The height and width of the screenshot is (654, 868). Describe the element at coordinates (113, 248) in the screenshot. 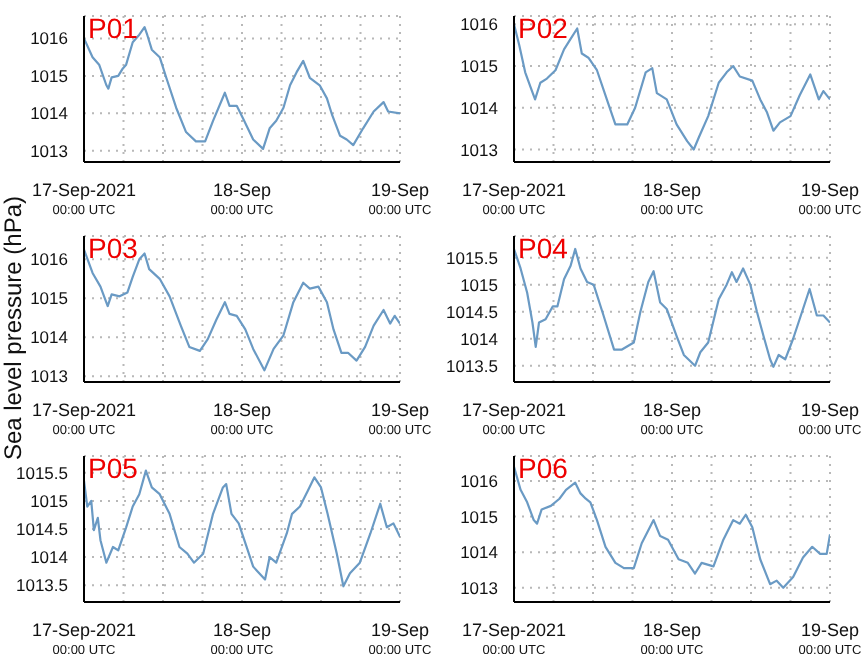

I see `chart-title: P03` at that location.